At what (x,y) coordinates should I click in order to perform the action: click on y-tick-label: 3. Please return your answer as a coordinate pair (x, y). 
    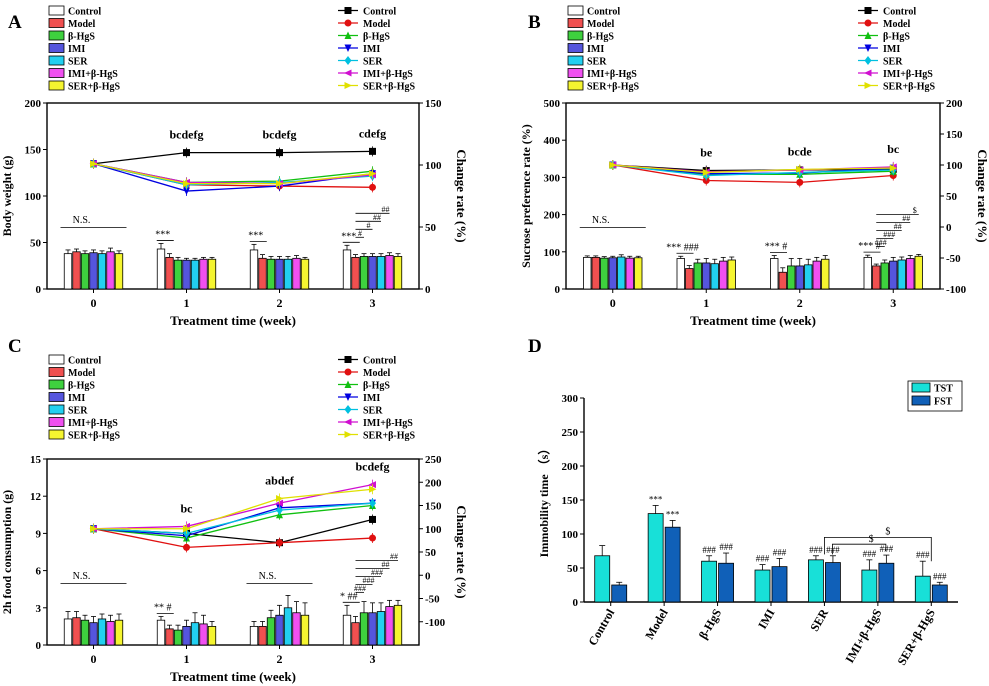
    Looking at the image, I should click on (39, 609).